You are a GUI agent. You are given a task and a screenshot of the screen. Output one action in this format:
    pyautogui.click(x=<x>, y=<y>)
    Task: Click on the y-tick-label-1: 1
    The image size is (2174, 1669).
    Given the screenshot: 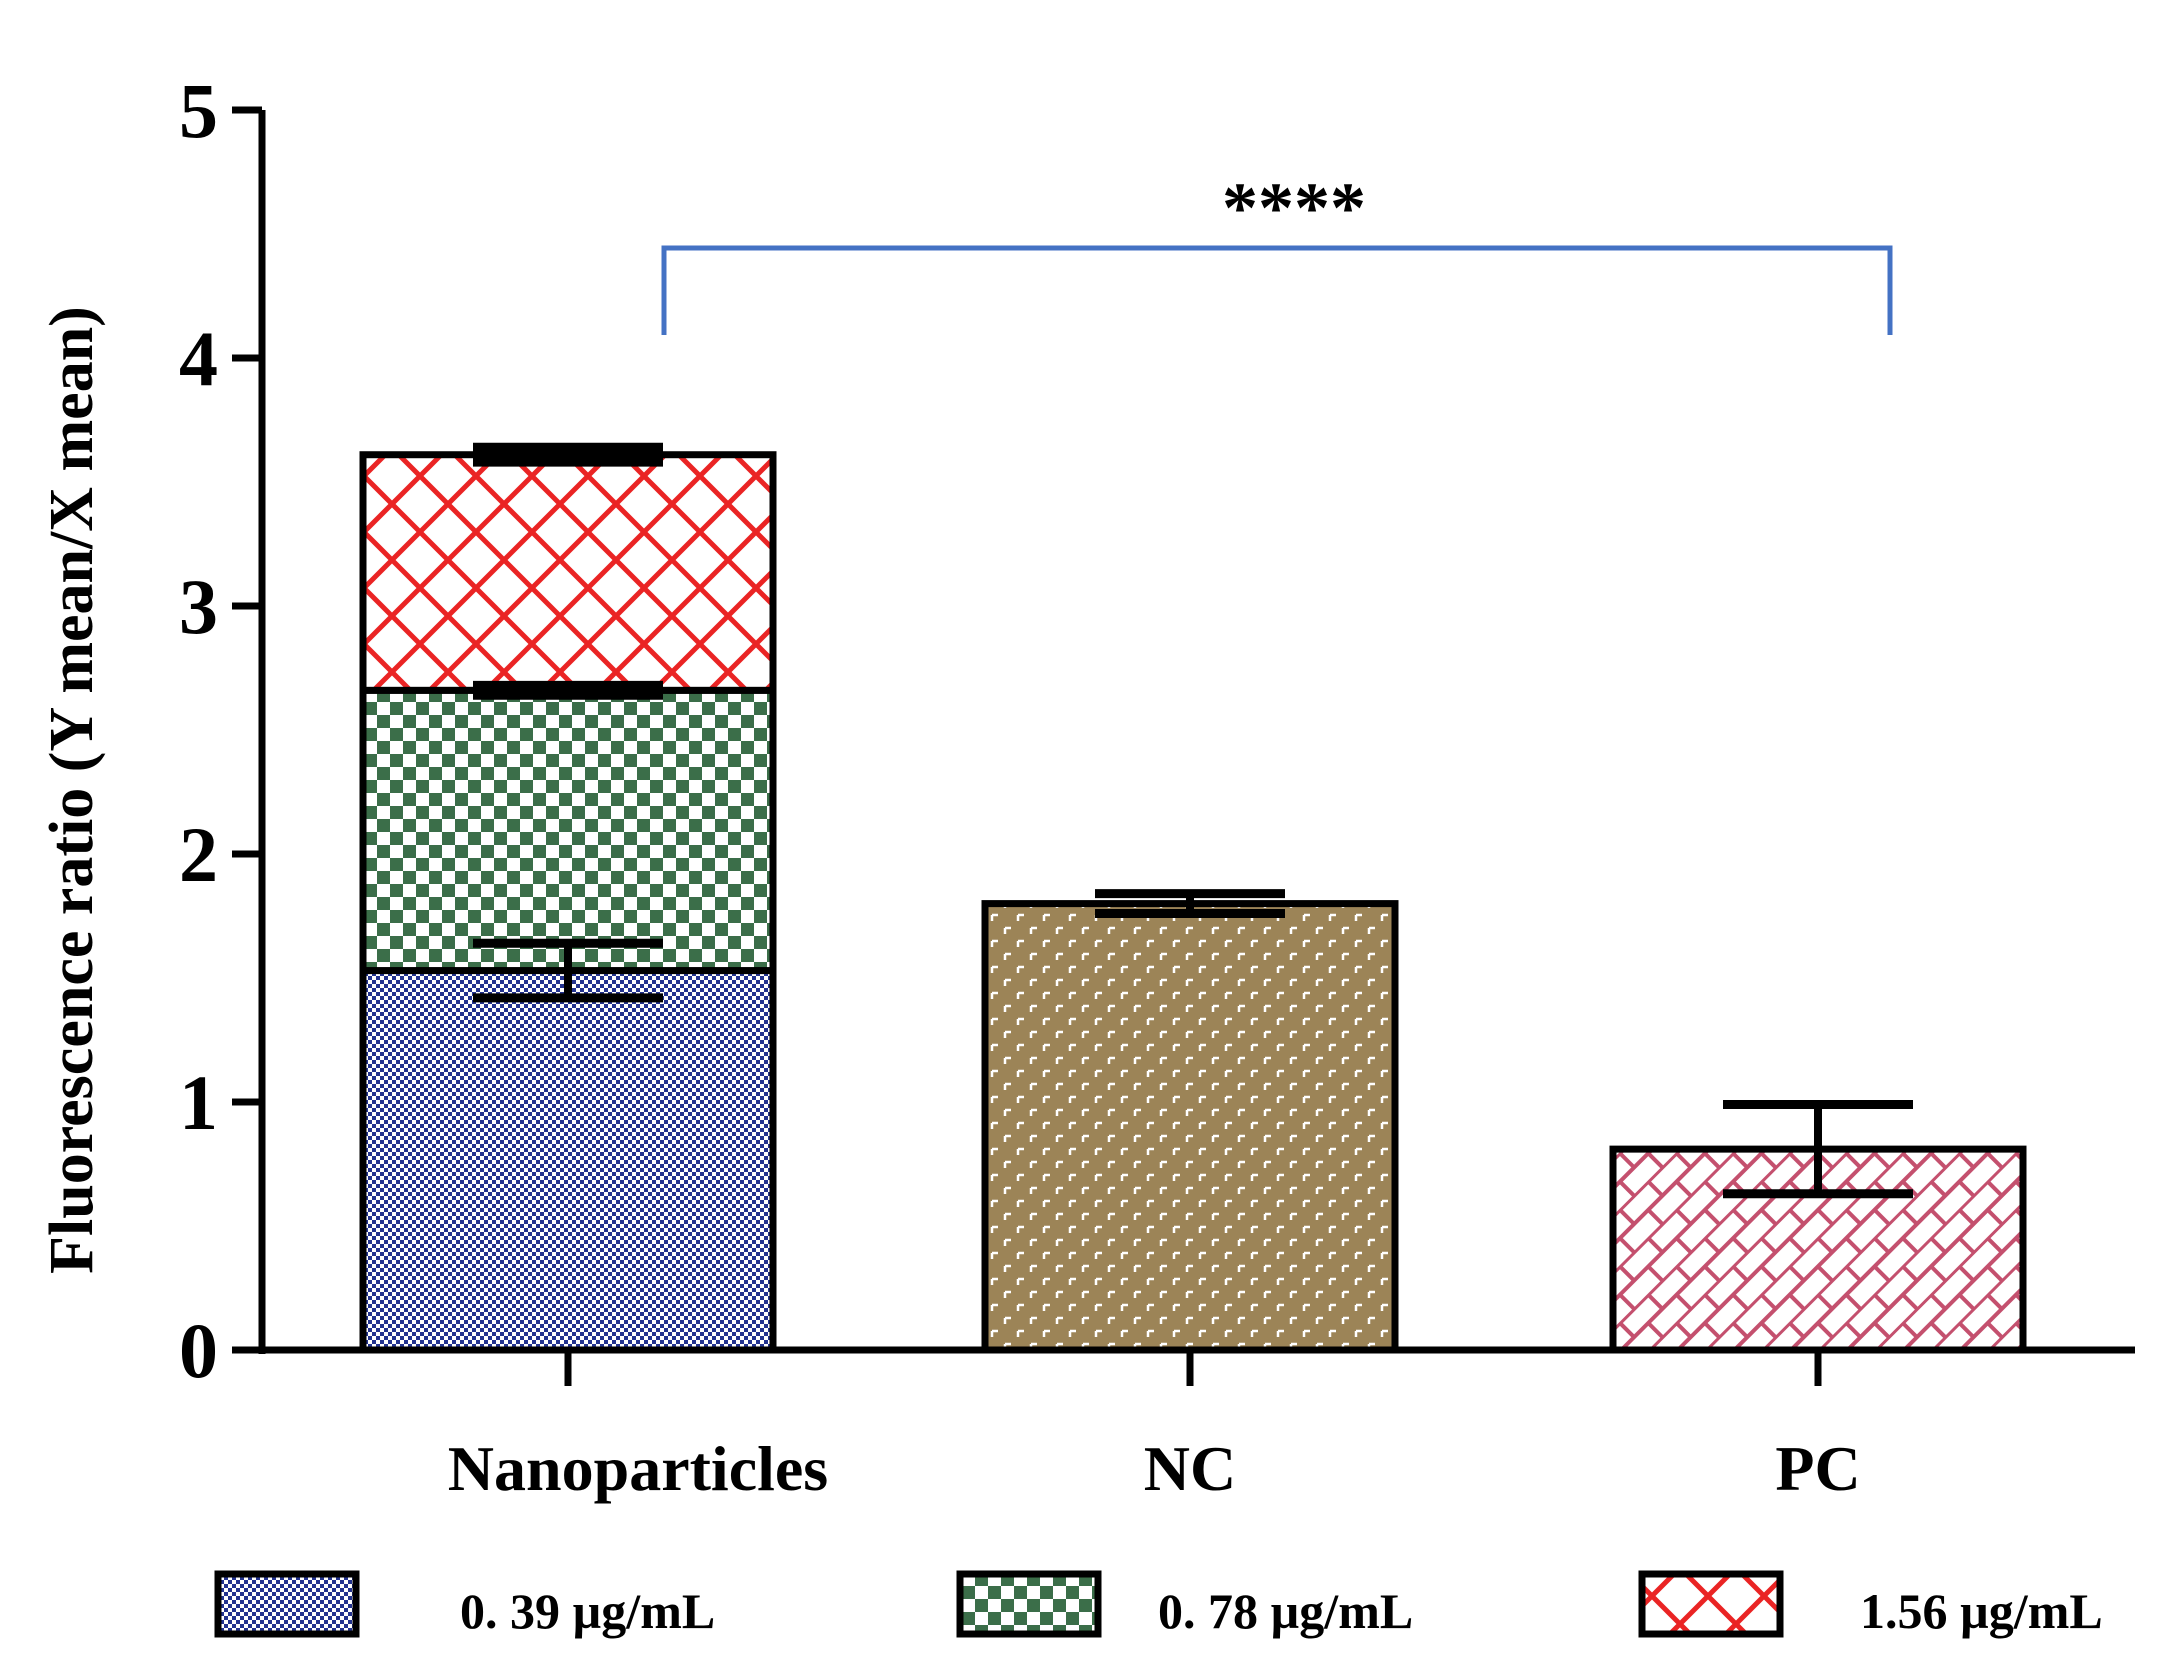 What is the action you would take?
    pyautogui.click(x=198, y=1102)
    